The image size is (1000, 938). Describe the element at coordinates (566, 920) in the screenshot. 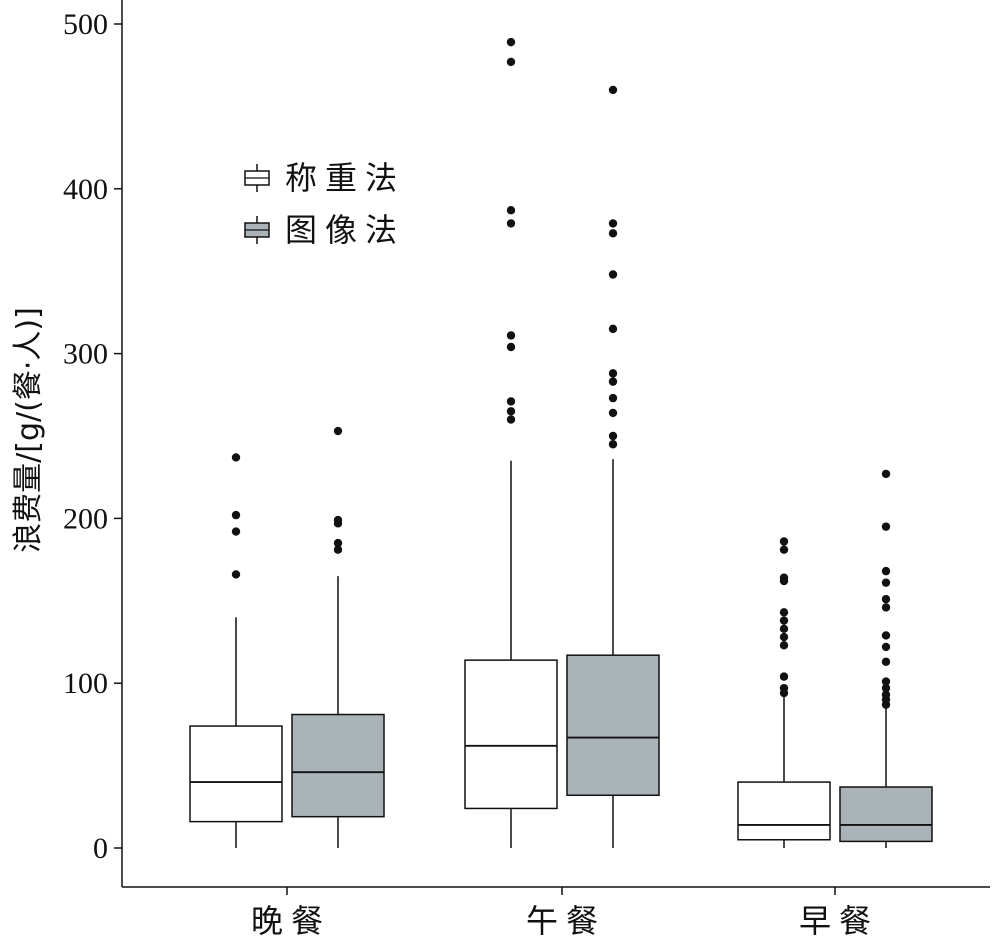

I see `x-category-label: 午餐` at that location.